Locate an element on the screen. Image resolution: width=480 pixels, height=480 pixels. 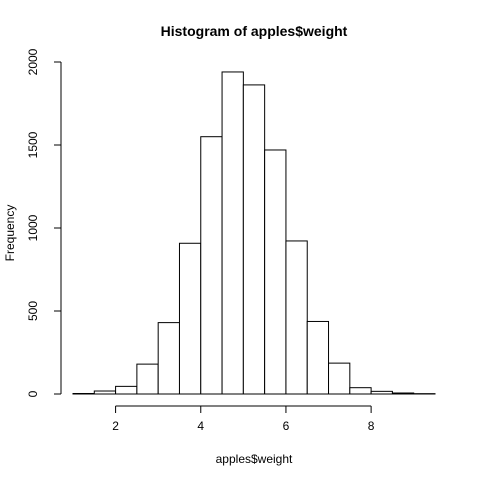
y-tick-label-3: 1500 is located at coordinates (33, 144).